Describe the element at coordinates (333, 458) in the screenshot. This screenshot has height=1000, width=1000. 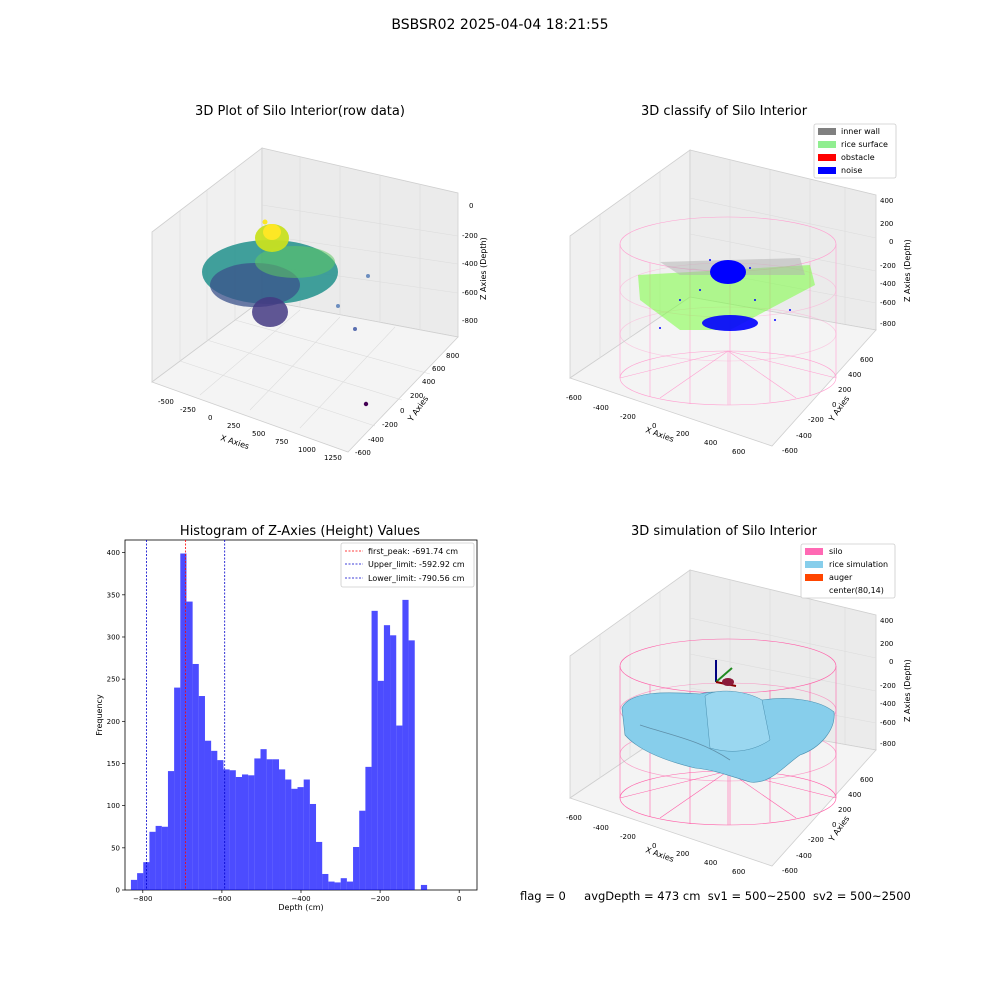
I see `svg-text: 1250` at that location.